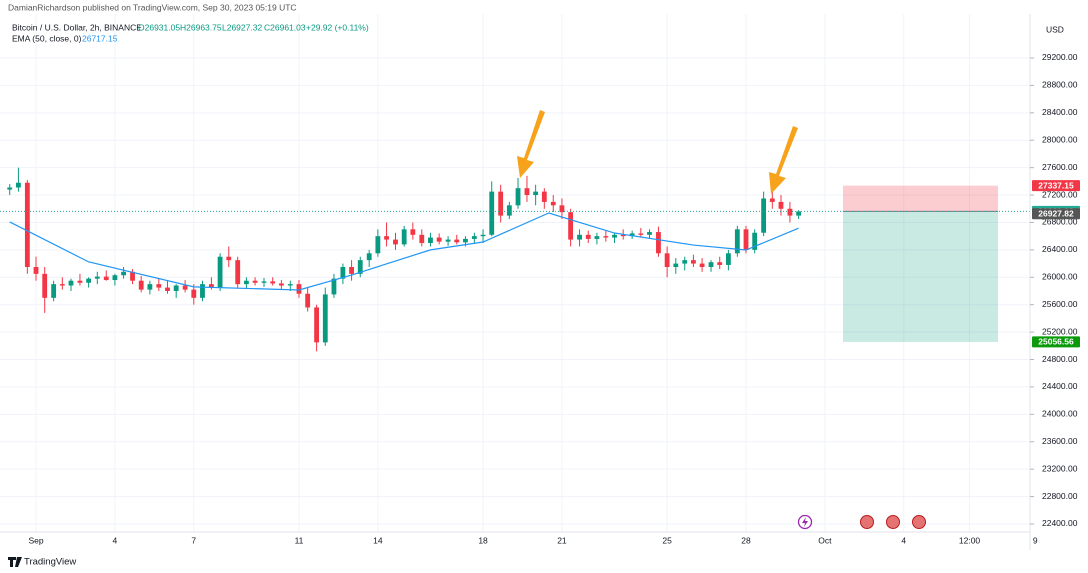  Describe the element at coordinates (1060, 112) in the screenshot. I see `y-tick-label: 28400.00` at that location.